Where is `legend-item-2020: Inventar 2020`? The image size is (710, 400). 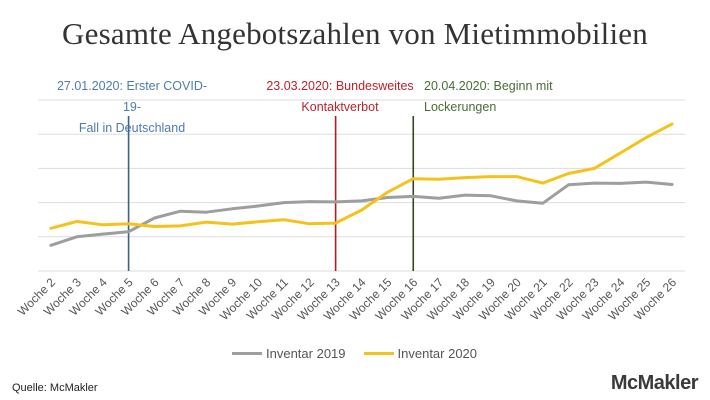 legend-item-2020: Inventar 2020 is located at coordinates (420, 353).